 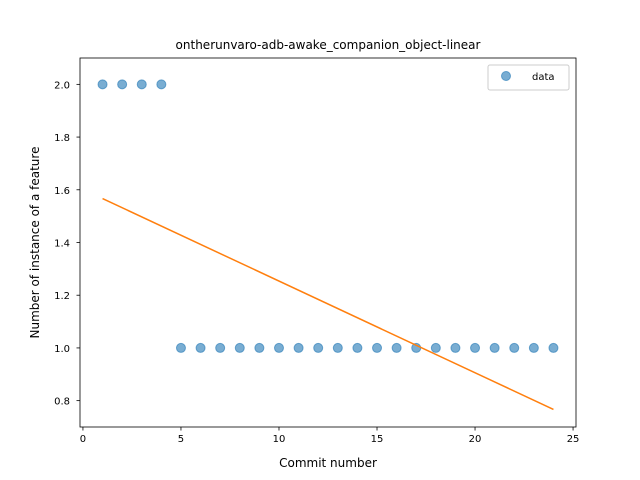 What do you see at coordinates (62, 402) in the screenshot?
I see `y-tick-label: 0.8` at bounding box center [62, 402].